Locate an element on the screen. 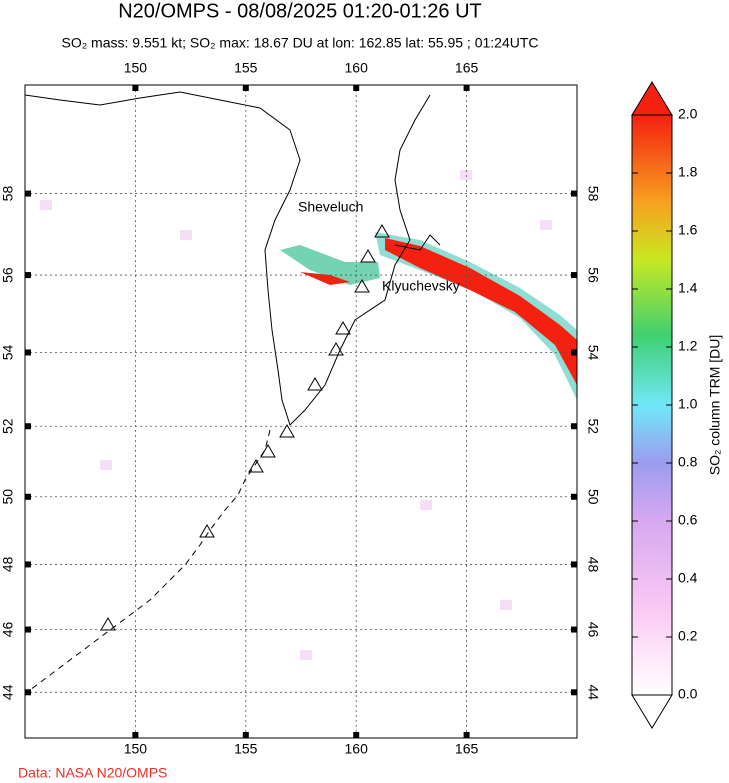 Image resolution: width=729 pixels, height=783 pixels. title: N20/OMPS - 08/08/2025 01:20-01:26 UT is located at coordinates (300, 11).